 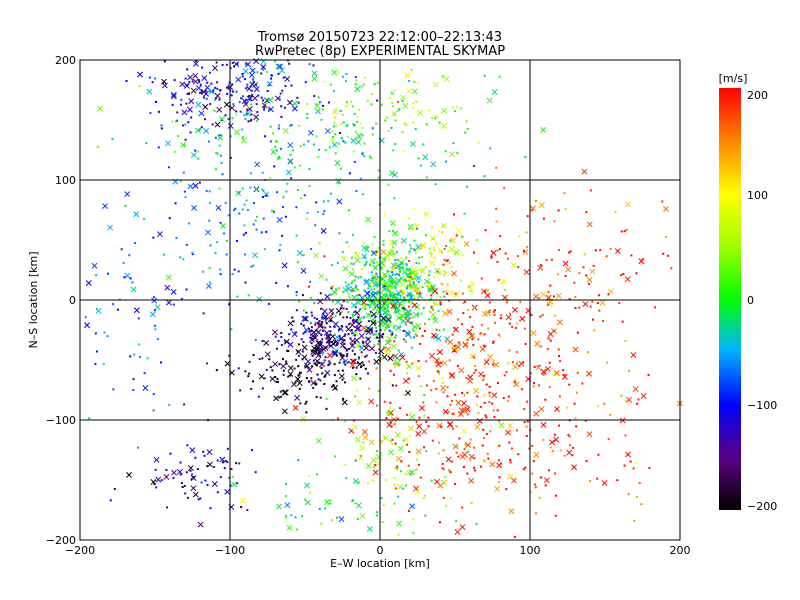 I want to click on colorbar-ticks: 200 100 0 −100 −200, so click(x=762, y=301).